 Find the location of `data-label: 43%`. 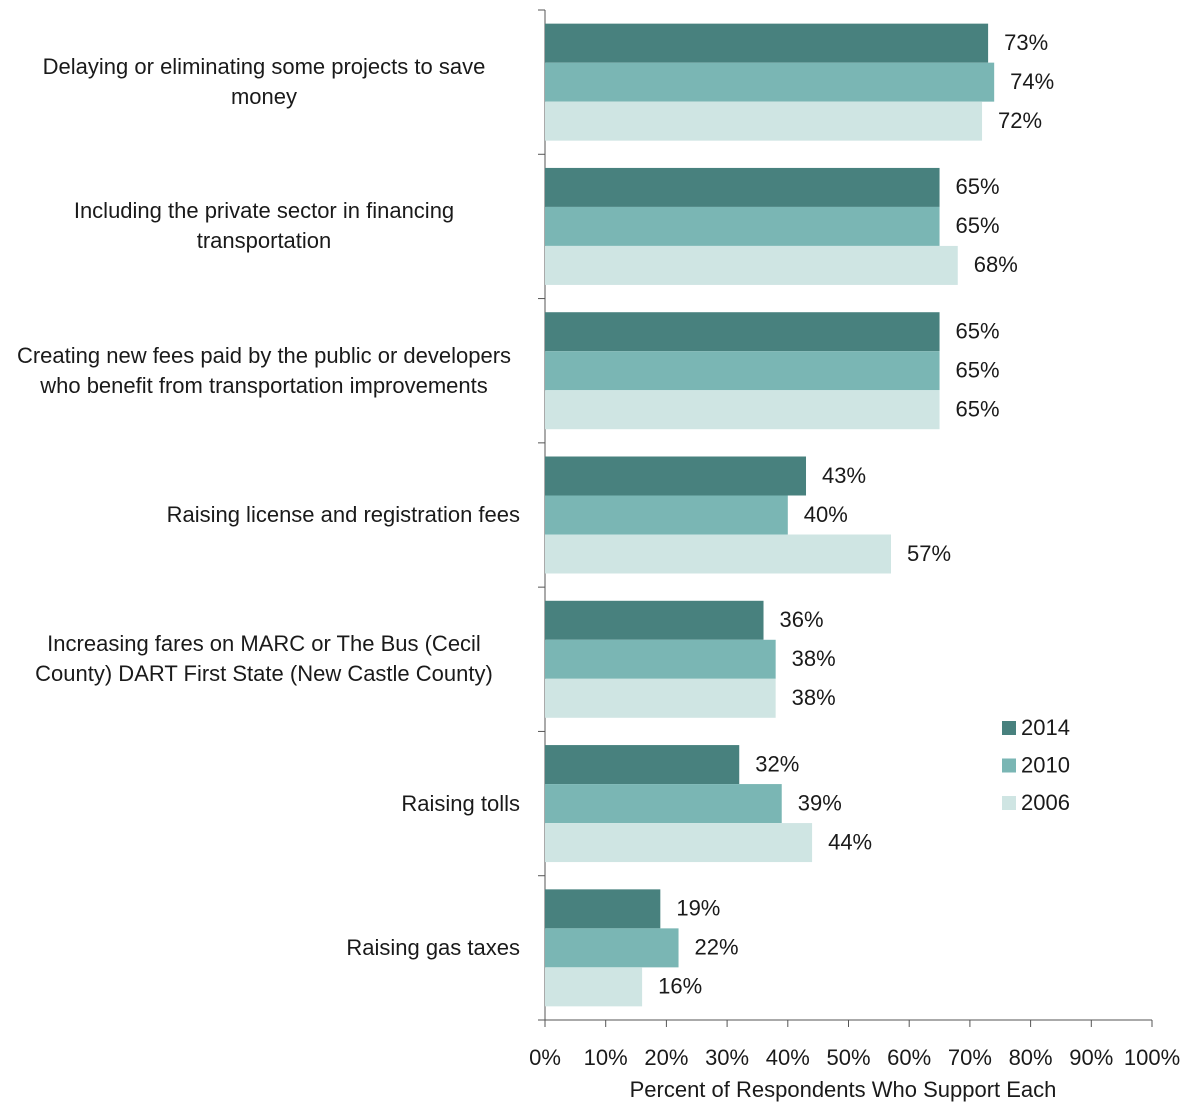

data-label: 43% is located at coordinates (844, 475).